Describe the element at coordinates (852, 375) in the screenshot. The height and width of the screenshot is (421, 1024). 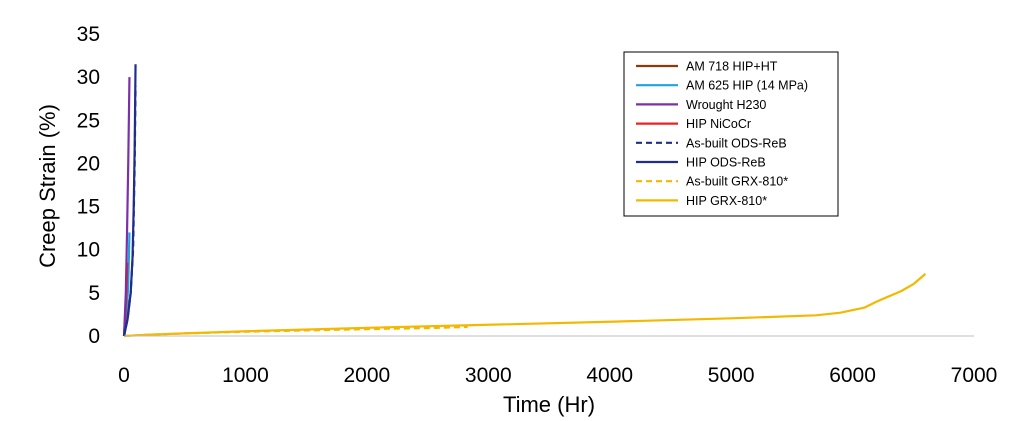
I see `x-tick-label: 6000` at that location.